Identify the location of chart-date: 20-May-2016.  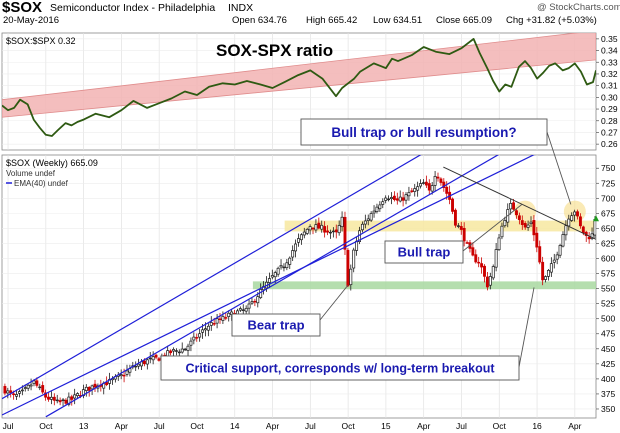
(31, 20).